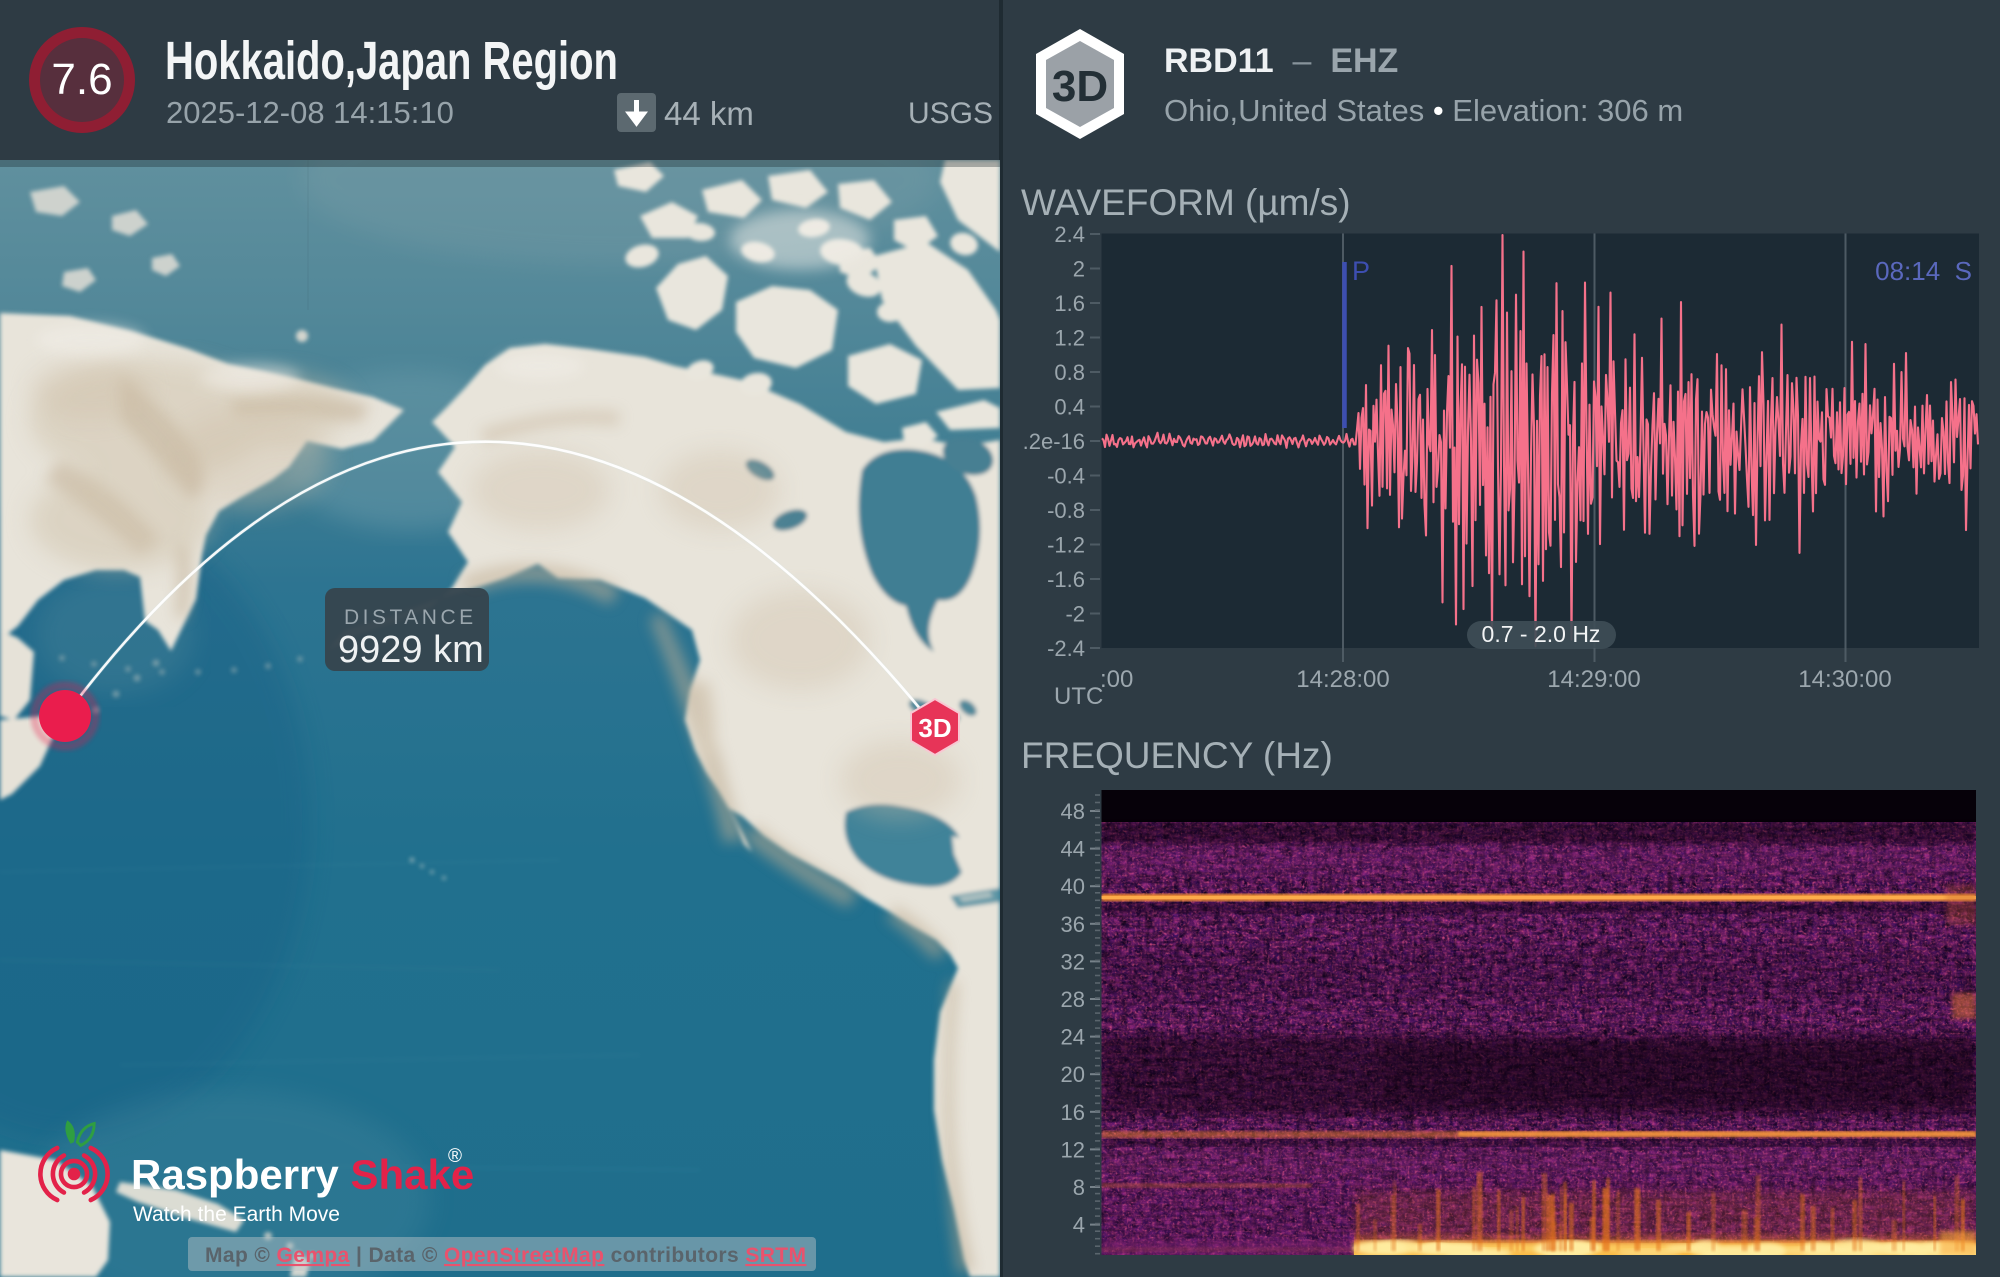  What do you see at coordinates (1073, 1112) in the screenshot?
I see `svg-text: 16` at bounding box center [1073, 1112].